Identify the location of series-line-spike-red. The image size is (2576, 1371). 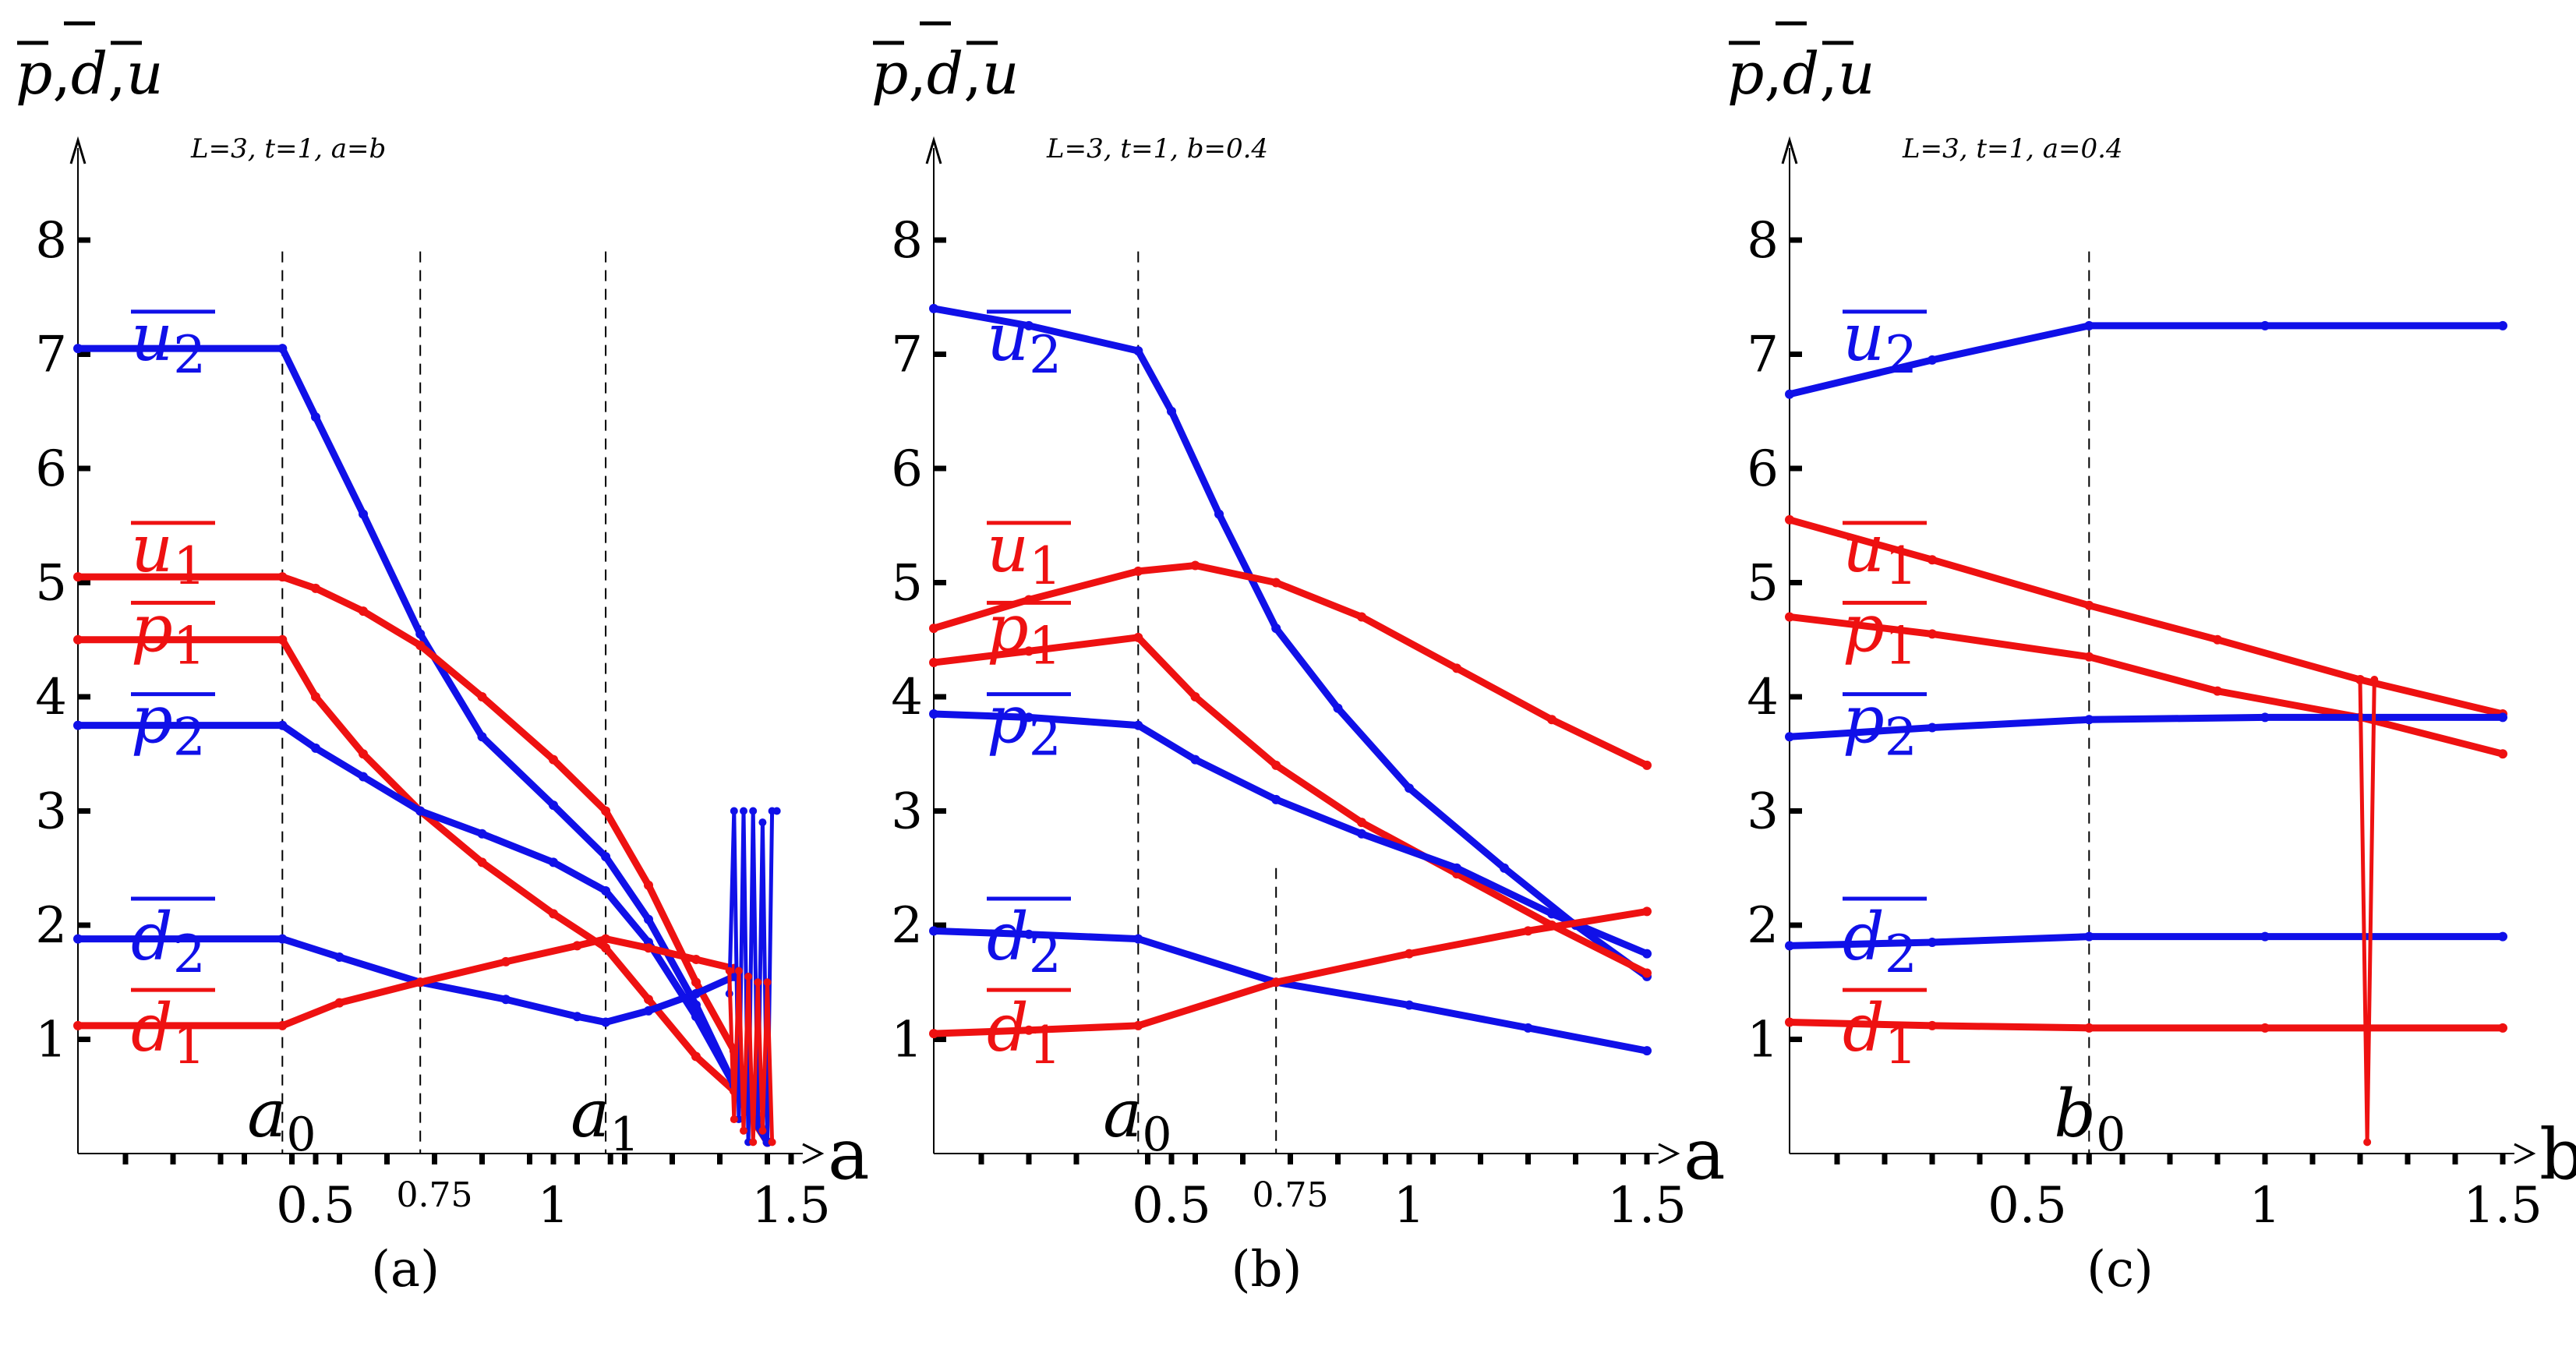
(2367, 910).